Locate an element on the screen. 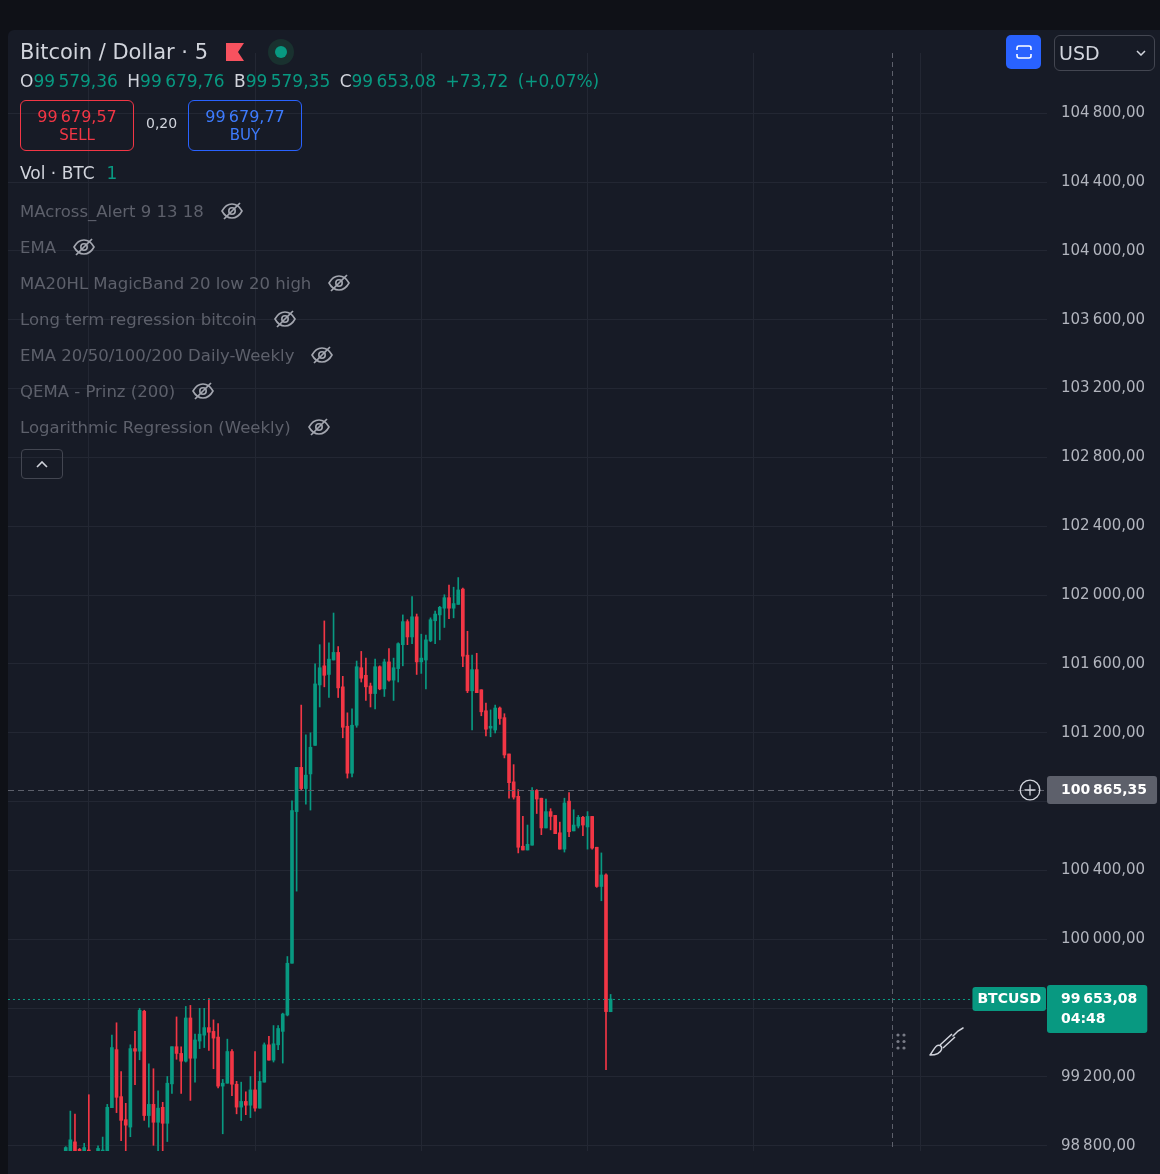 This screenshot has height=1174, width=1160. y-tick-label: 100 000,00 is located at coordinates (1103, 938).